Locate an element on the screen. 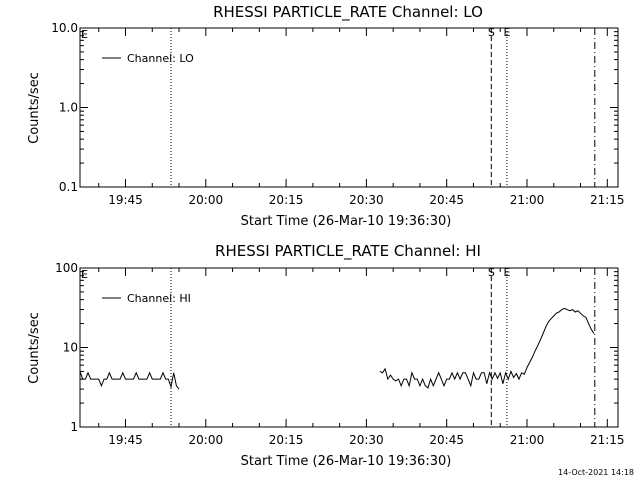 This screenshot has height=480, width=640. legend: Channel: HI is located at coordinates (146, 298).